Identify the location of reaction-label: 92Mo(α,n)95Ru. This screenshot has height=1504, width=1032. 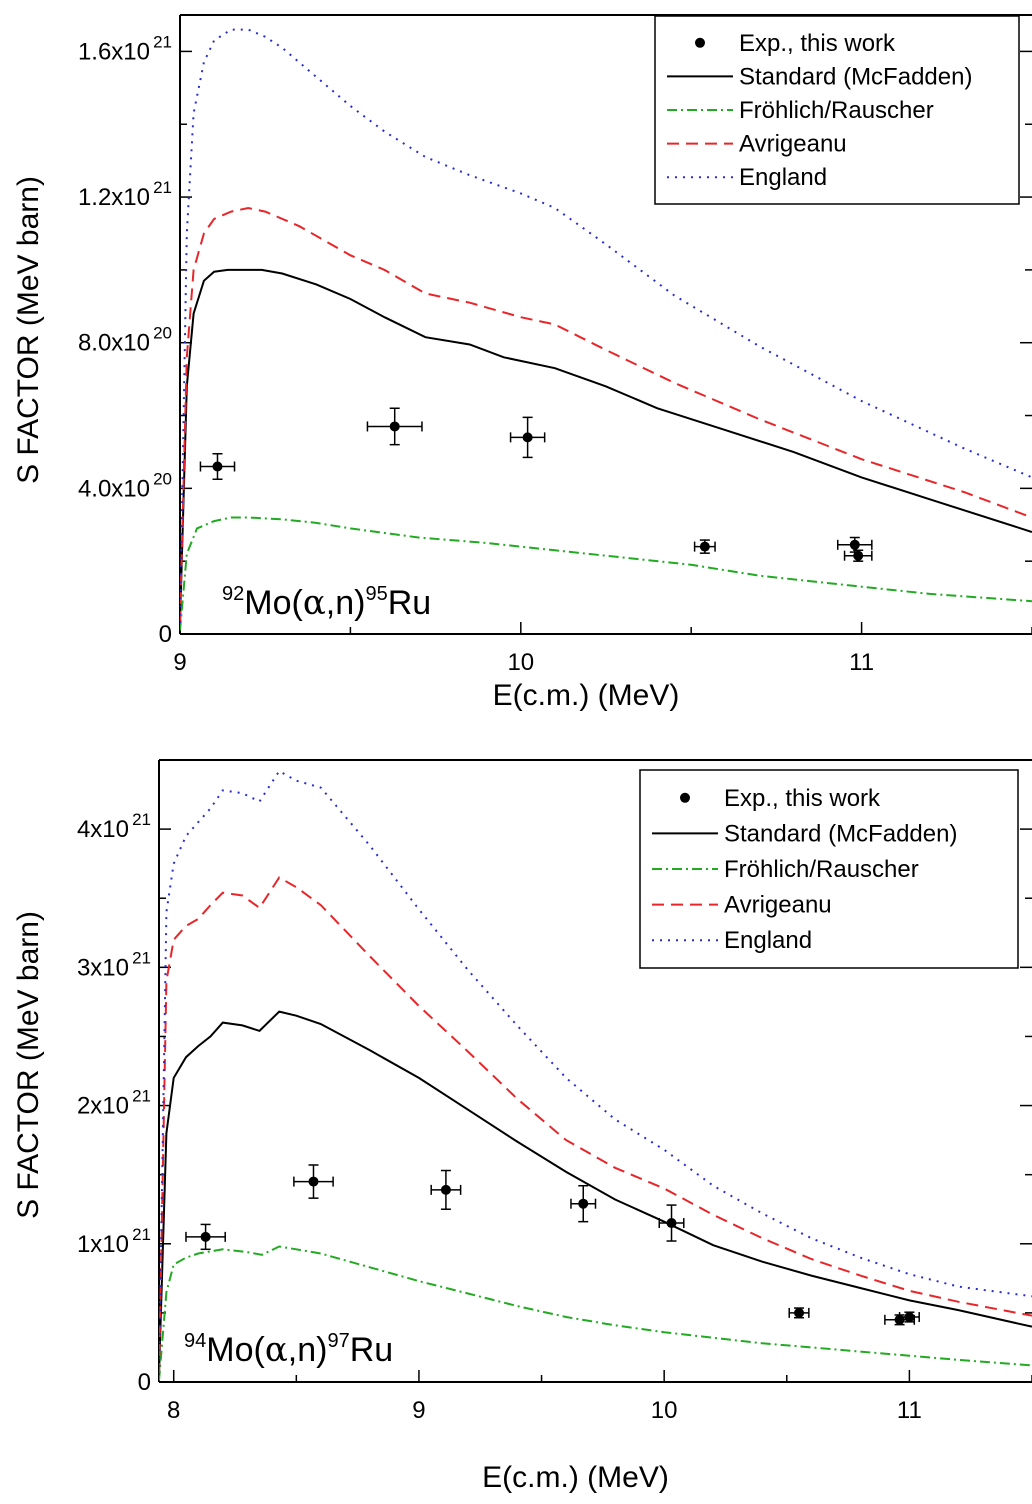
(326, 603).